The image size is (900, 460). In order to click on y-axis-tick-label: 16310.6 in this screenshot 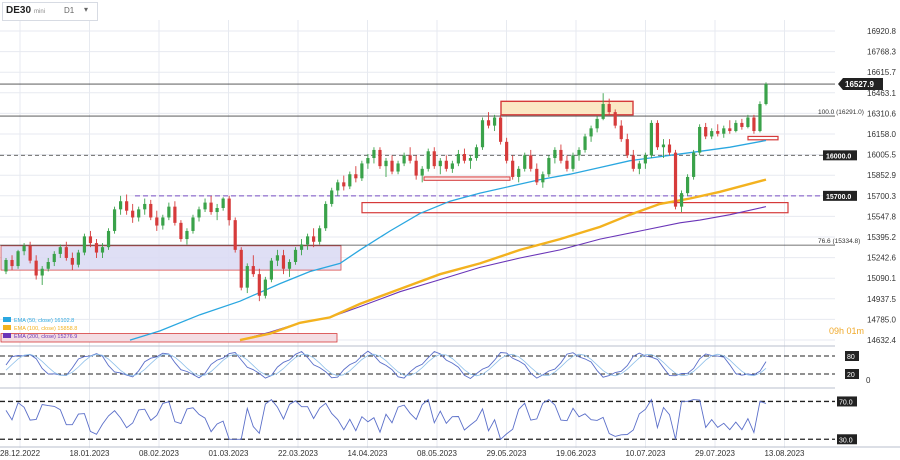, I will do `click(881, 113)`.